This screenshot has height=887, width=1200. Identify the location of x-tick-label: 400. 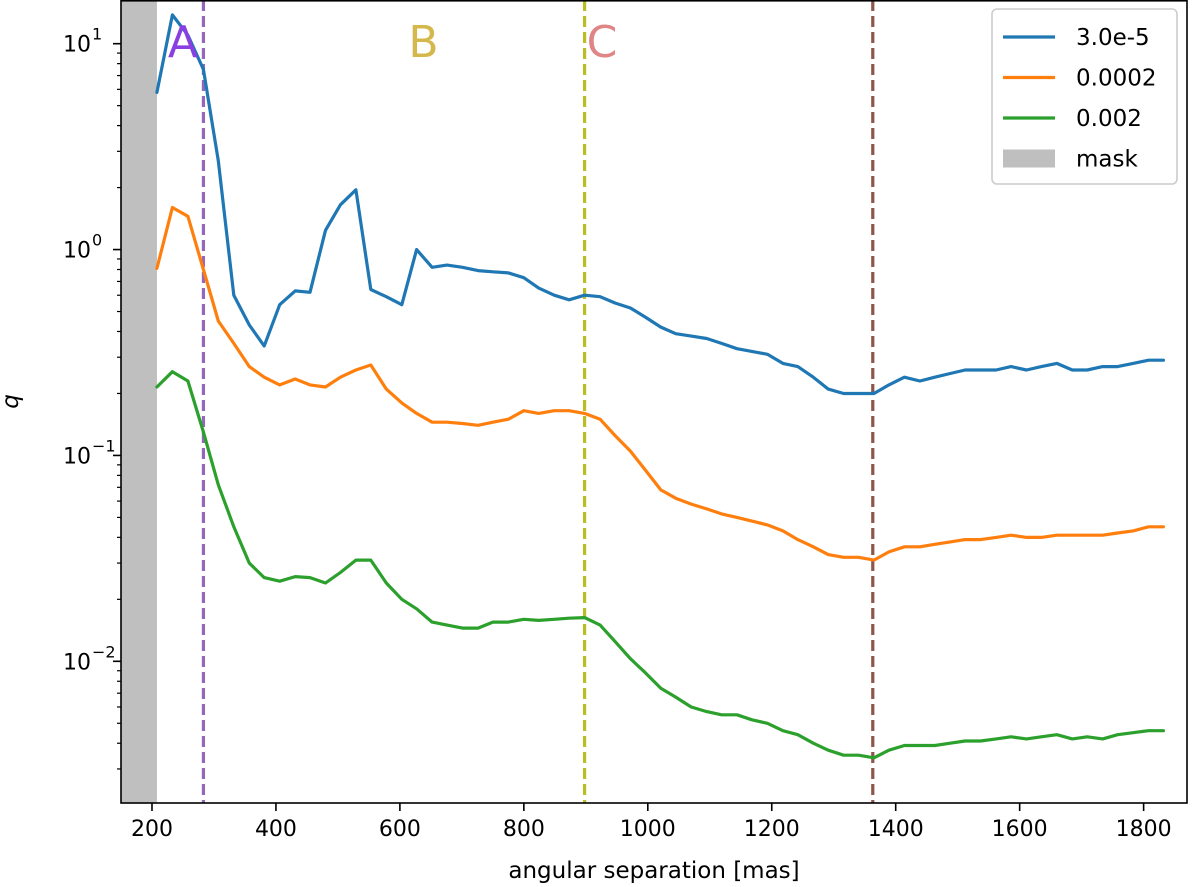
(276, 829).